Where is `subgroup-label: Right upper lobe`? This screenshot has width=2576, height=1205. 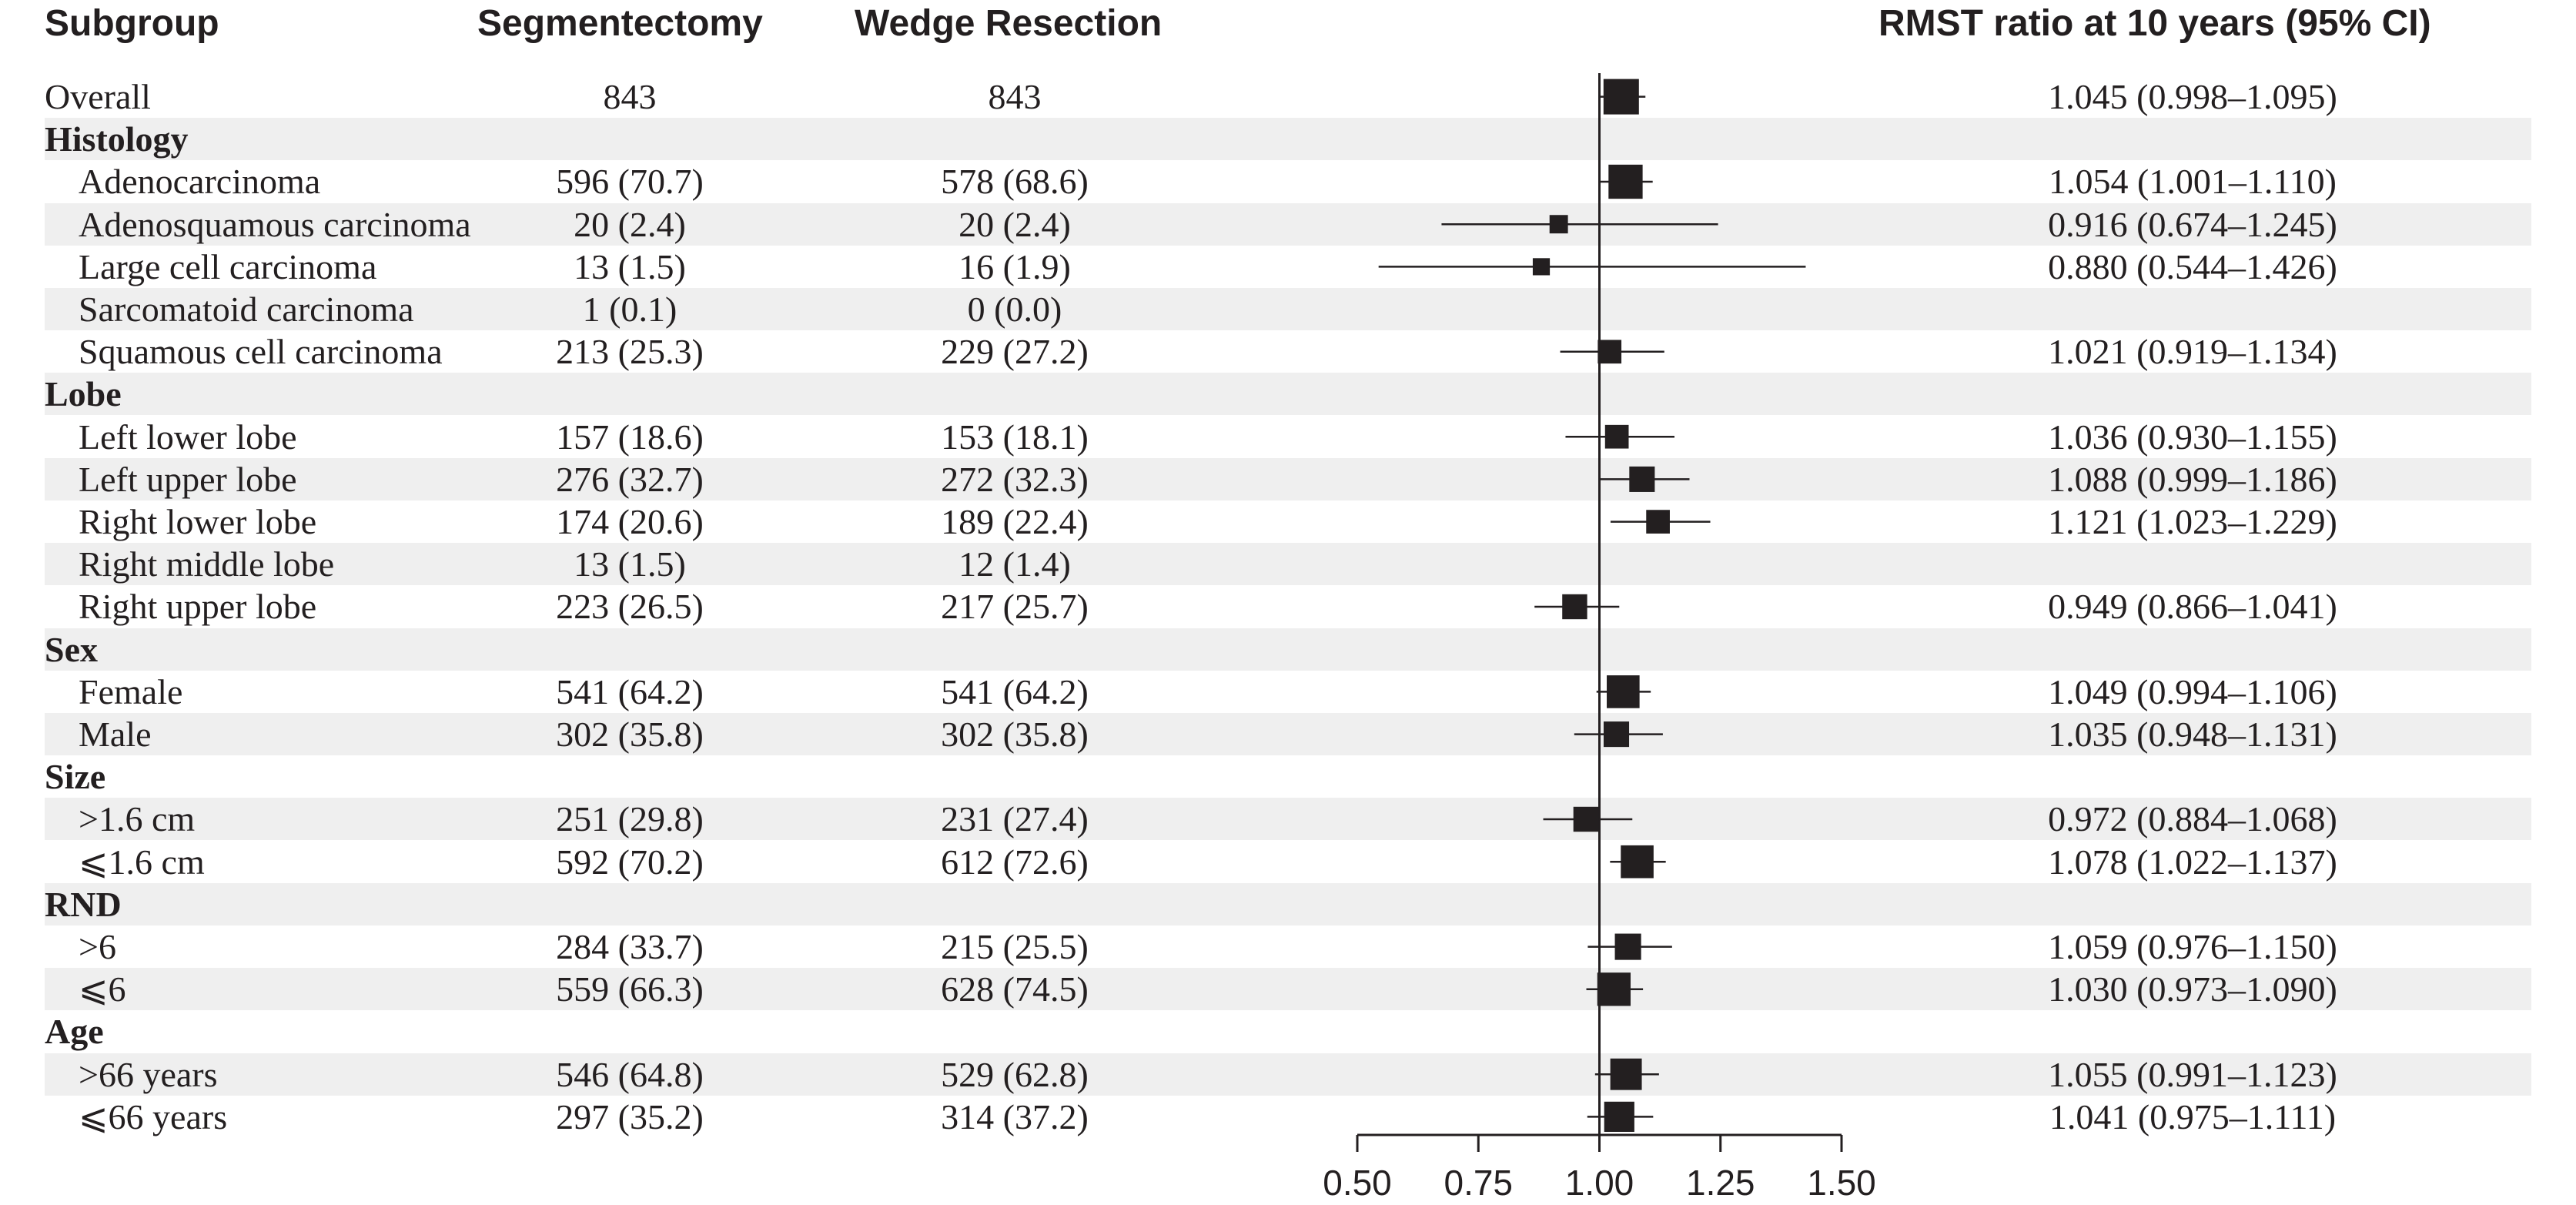
subgroup-label: Right upper lobe is located at coordinates (198, 607).